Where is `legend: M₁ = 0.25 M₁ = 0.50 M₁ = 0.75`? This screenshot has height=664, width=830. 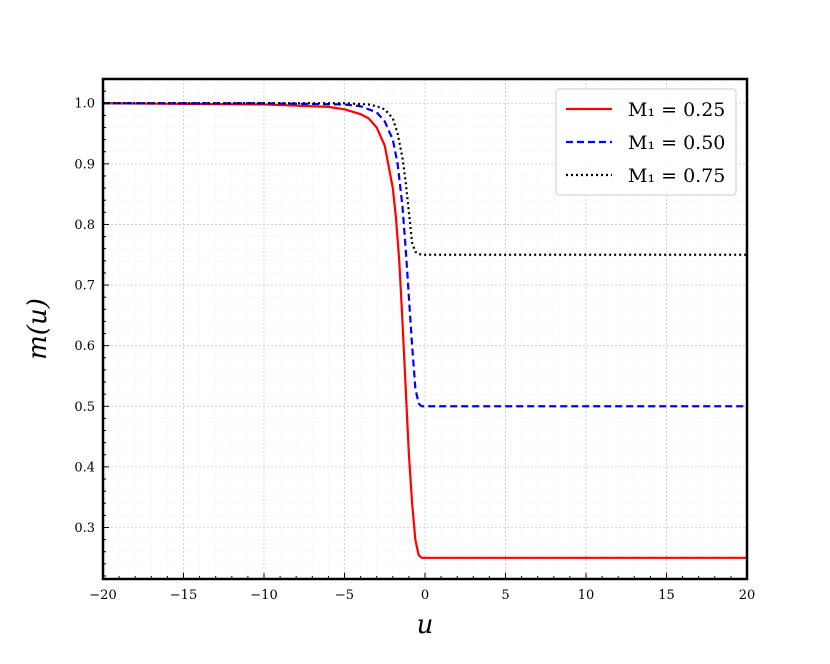 legend: M₁ = 0.25 M₁ = 0.50 M₁ = 0.75 is located at coordinates (646, 142).